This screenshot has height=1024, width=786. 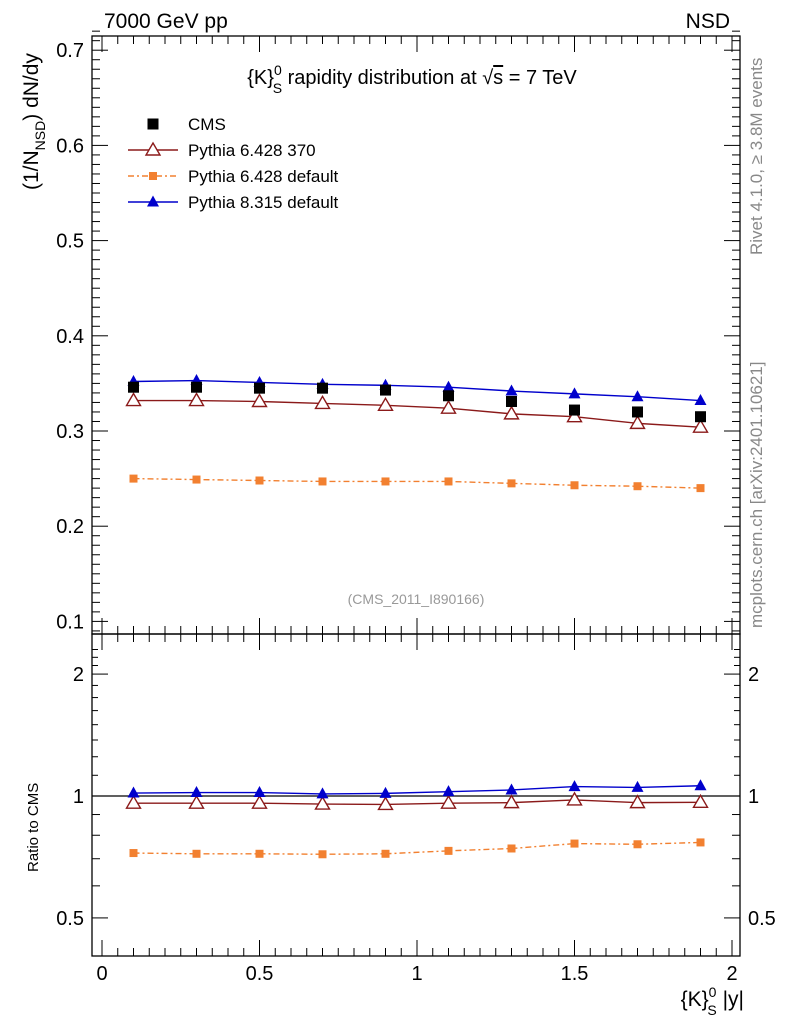 What do you see at coordinates (101, 974) in the screenshot?
I see `x-tick-label: 0` at bounding box center [101, 974].